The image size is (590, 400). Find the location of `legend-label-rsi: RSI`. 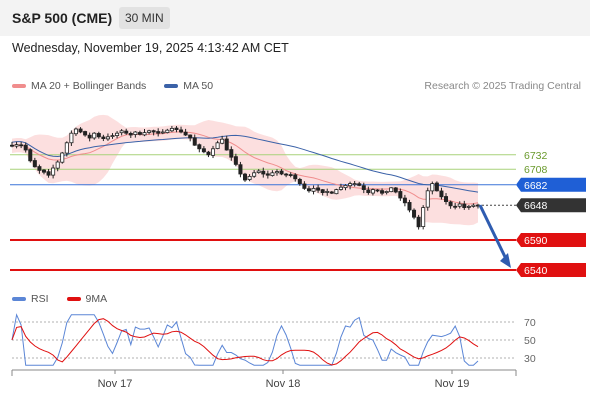

legend-label-rsi: RSI is located at coordinates (40, 299).